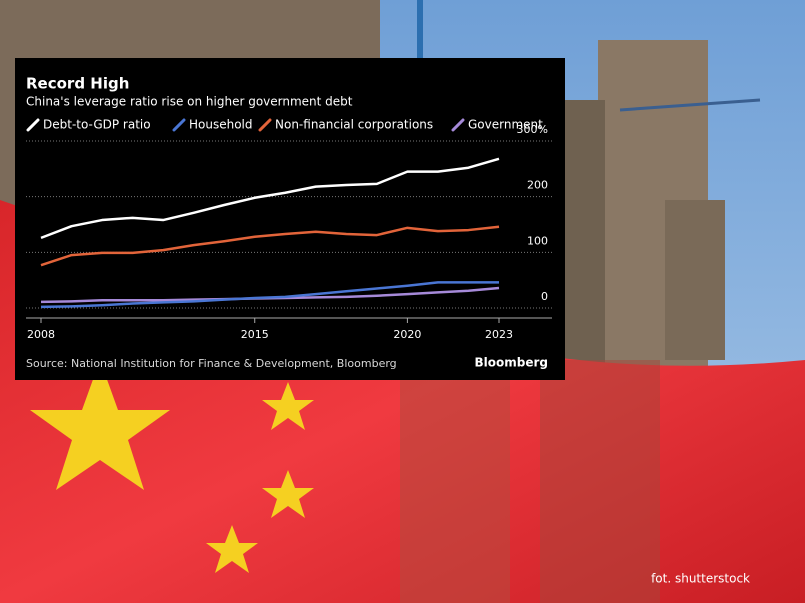 The image size is (805, 603). Describe the element at coordinates (537, 240) in the screenshot. I see `y-tick-label: 100` at that location.